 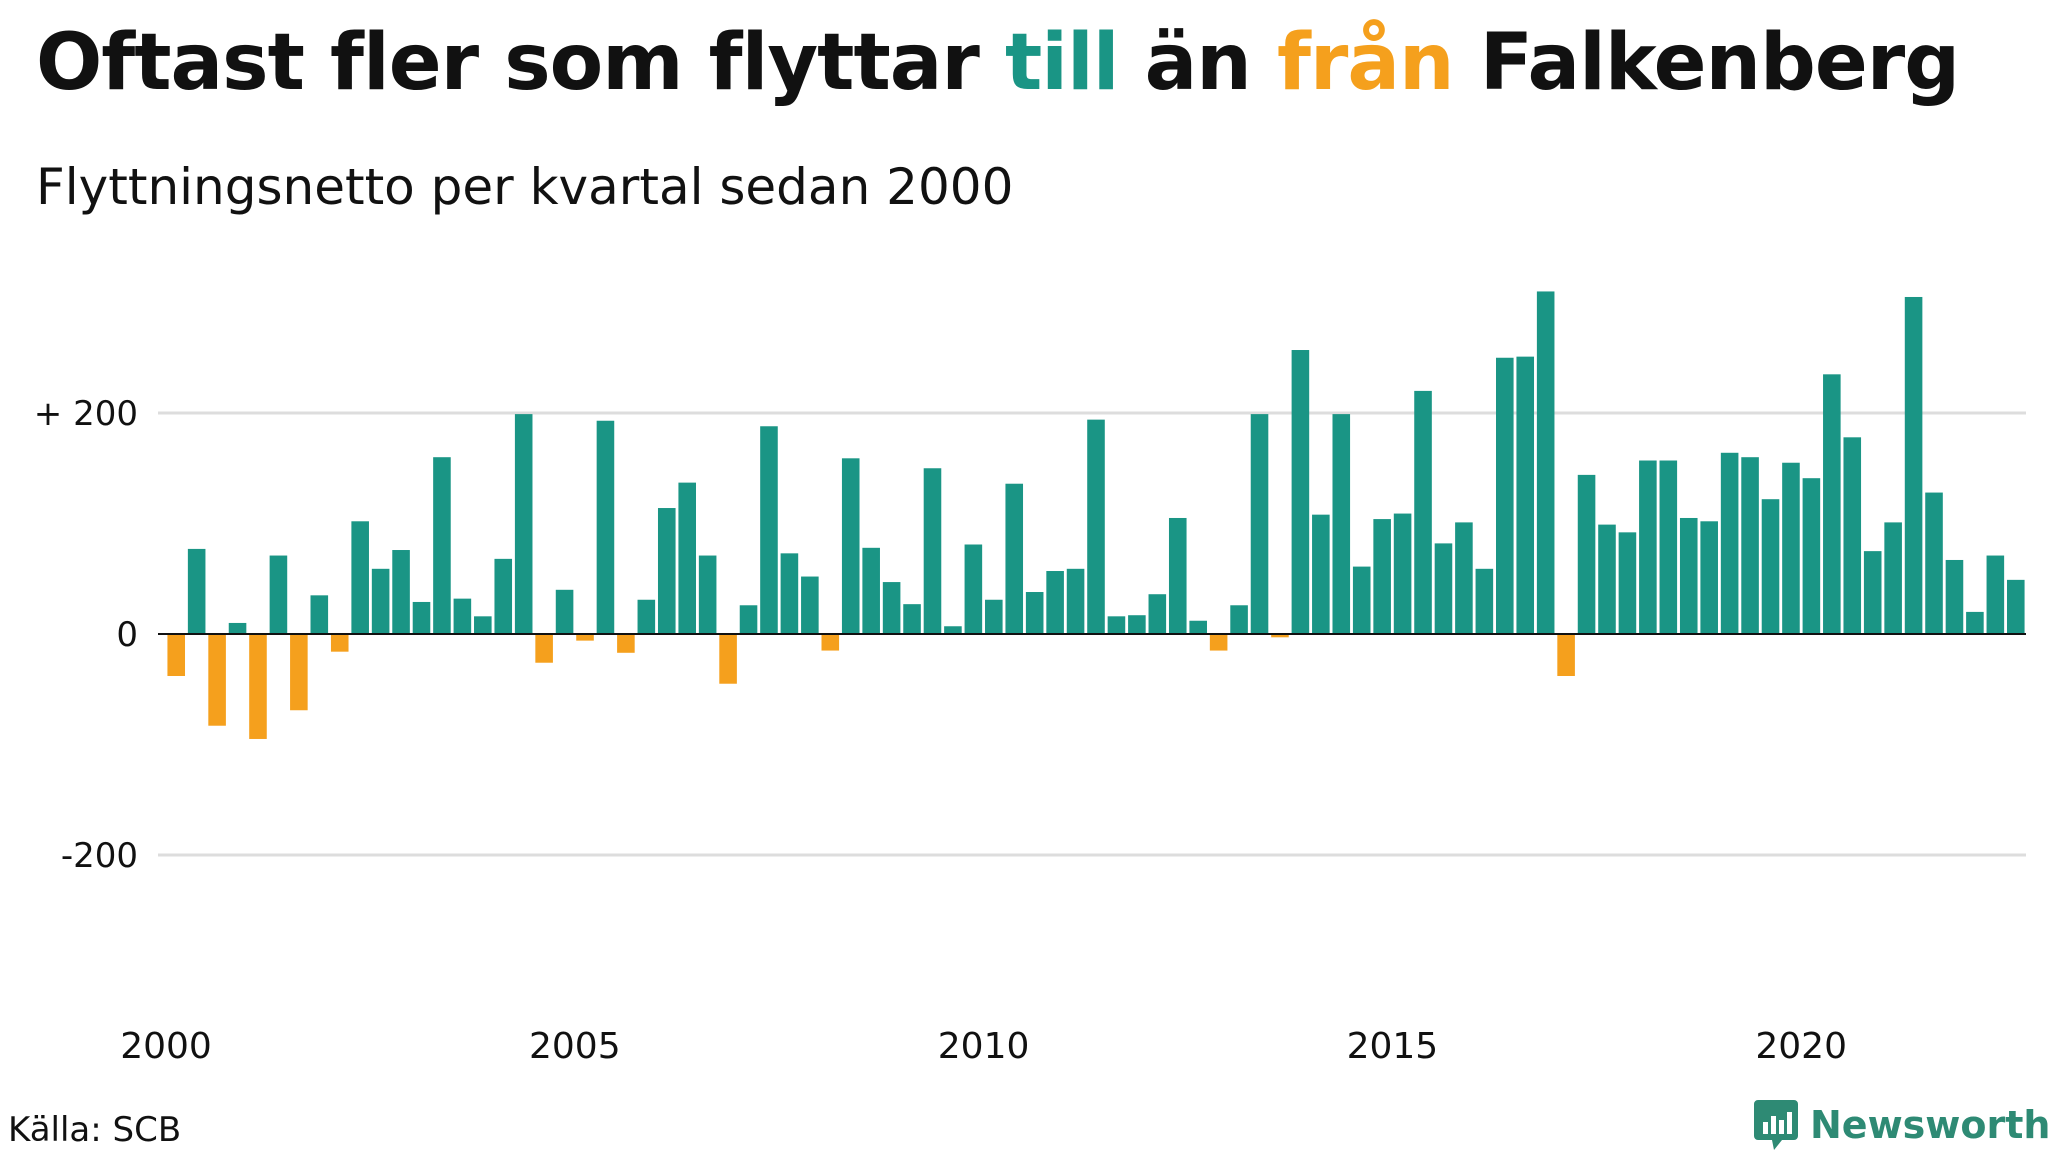 What do you see at coordinates (1393, 1046) in the screenshot?
I see `x-tick-label: 2015` at bounding box center [1393, 1046].